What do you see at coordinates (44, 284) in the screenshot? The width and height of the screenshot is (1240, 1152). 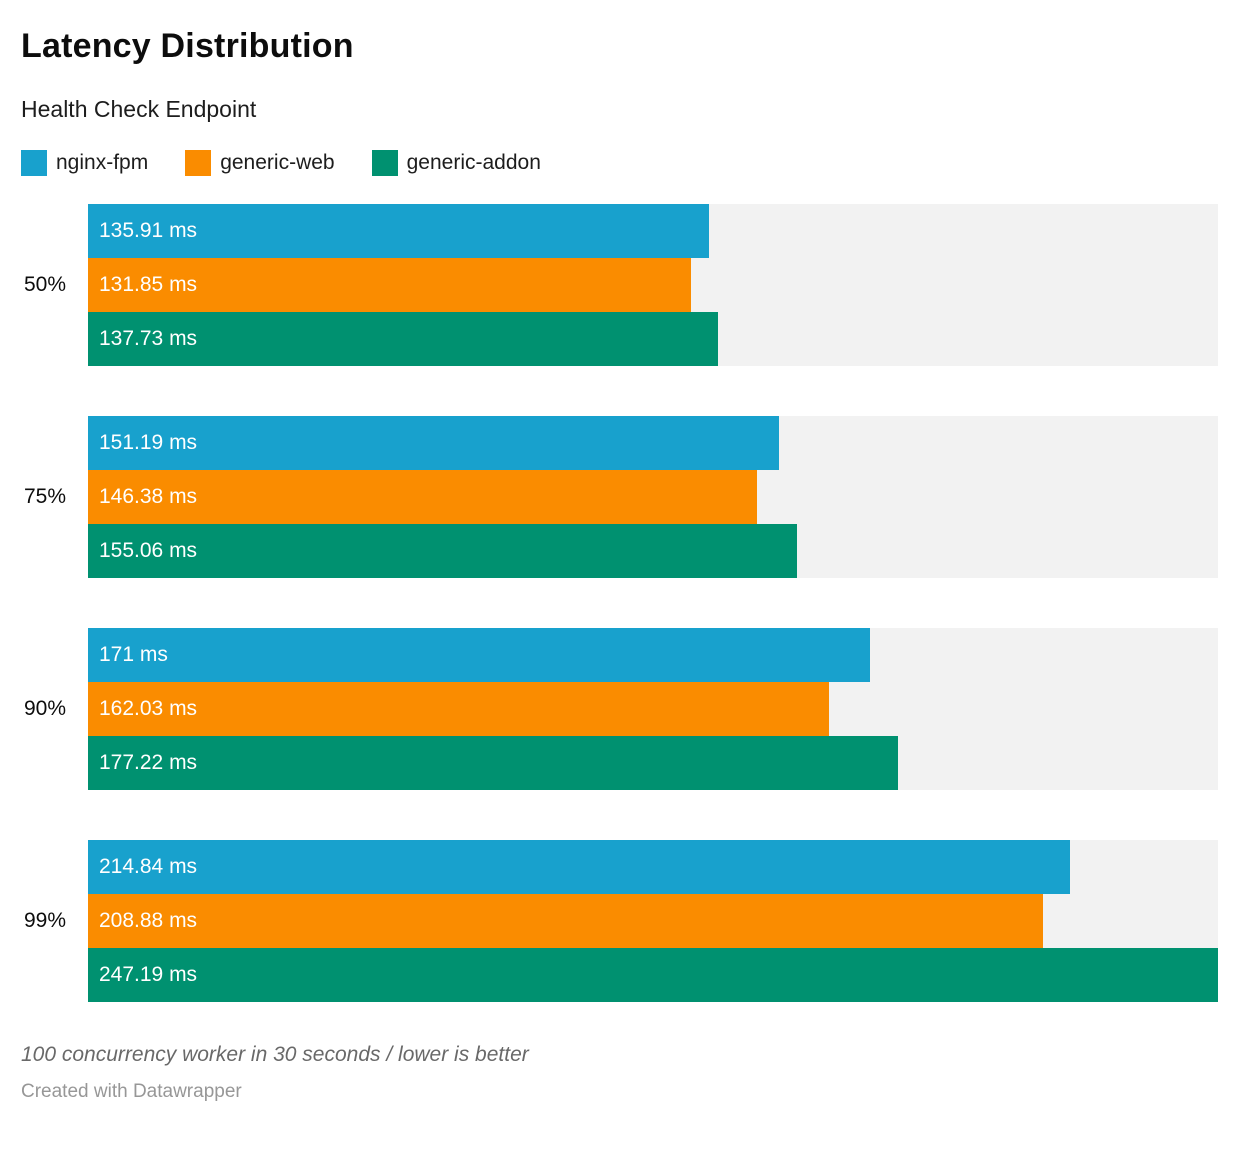 I see `category-label: 50%` at bounding box center [44, 284].